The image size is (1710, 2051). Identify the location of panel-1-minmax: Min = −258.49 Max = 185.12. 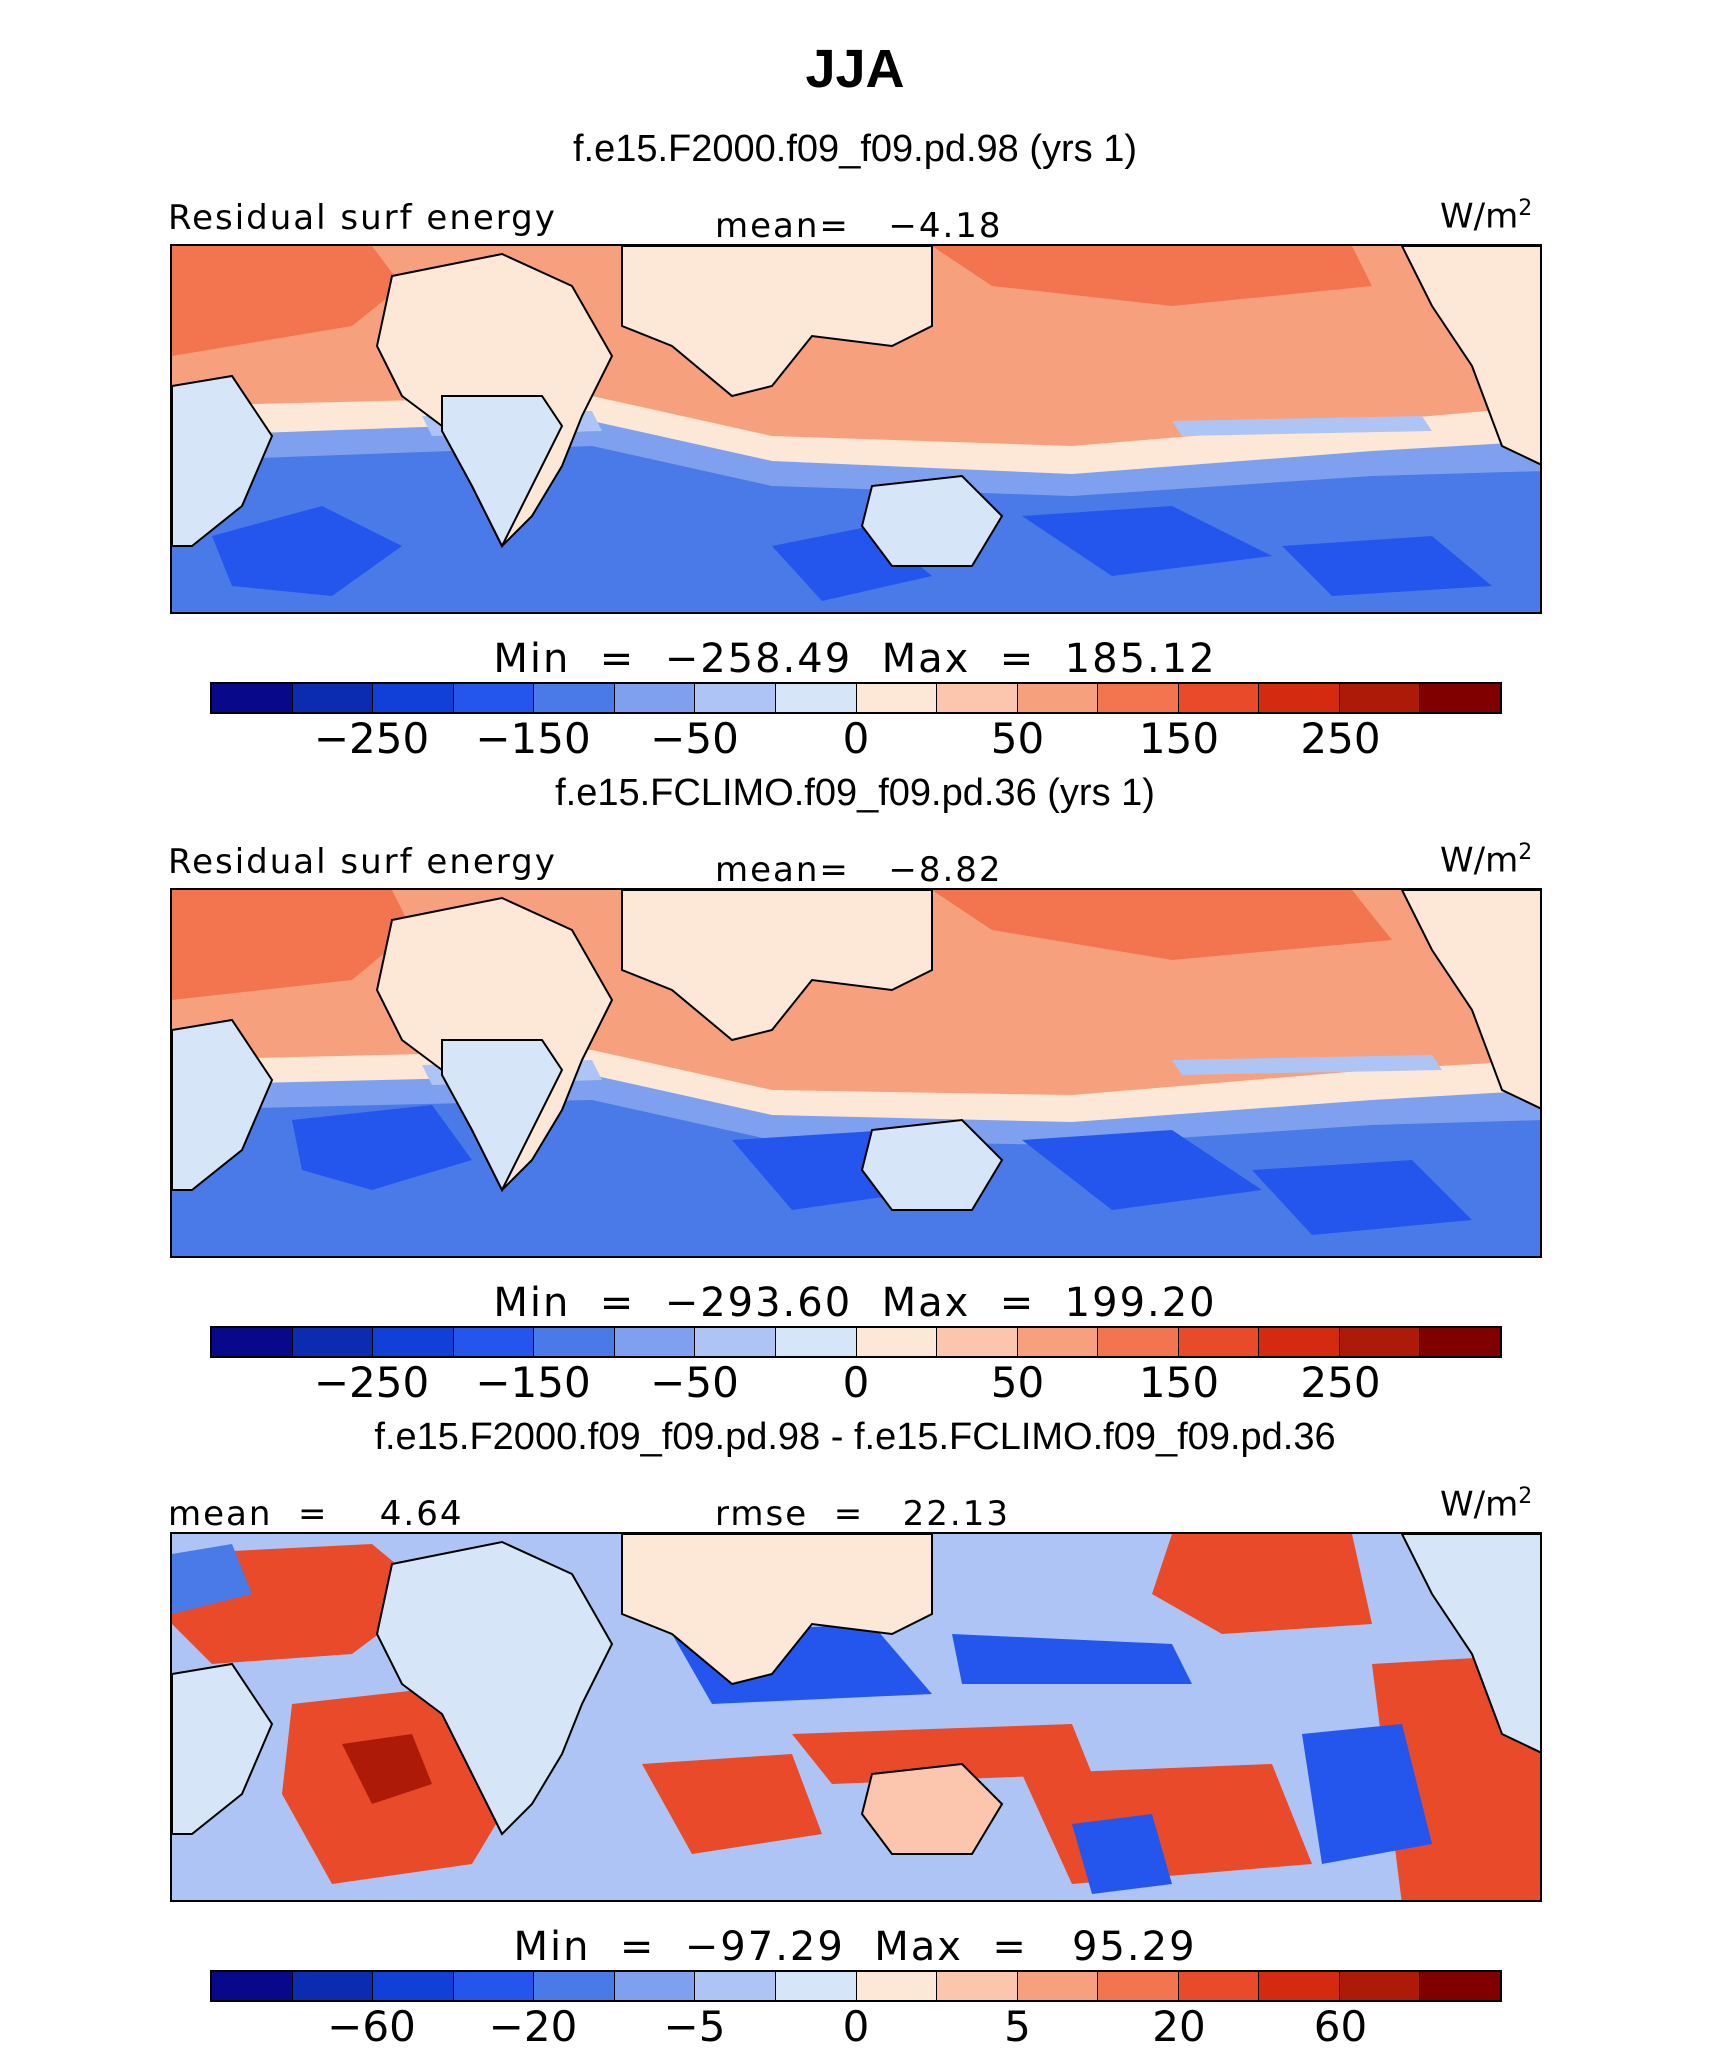
(855, 659).